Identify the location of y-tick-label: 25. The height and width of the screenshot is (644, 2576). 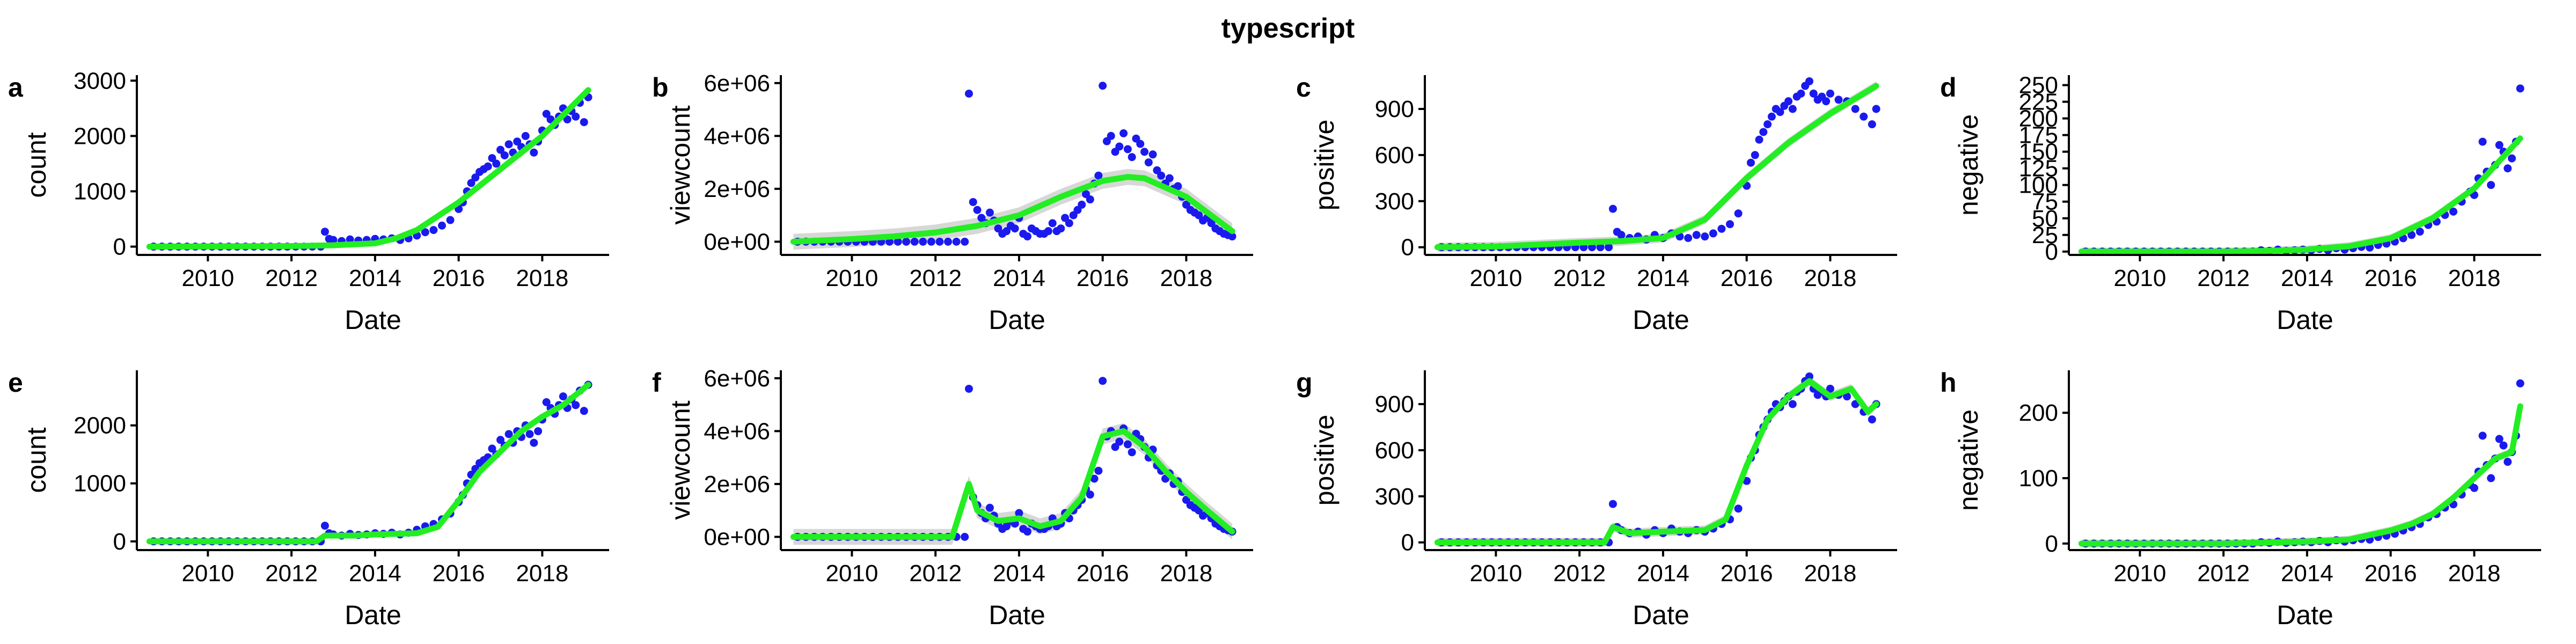
(2045, 235).